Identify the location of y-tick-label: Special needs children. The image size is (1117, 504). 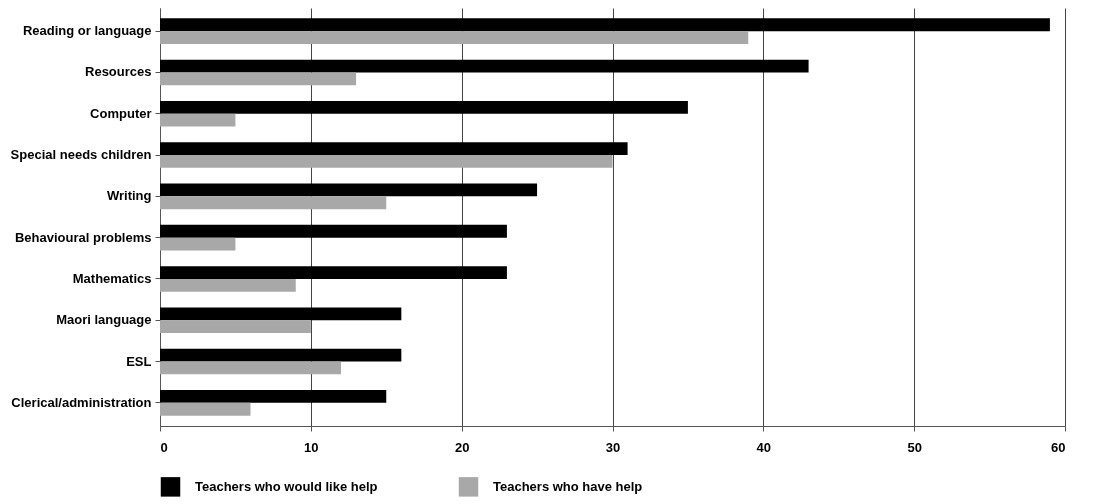
(81, 155).